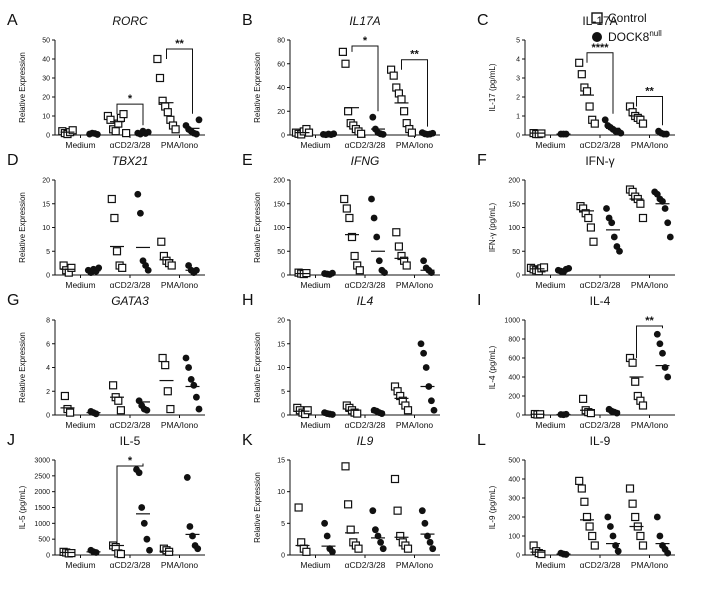 The image size is (714, 606). I want to click on panel-title: IL4, so click(365, 301).